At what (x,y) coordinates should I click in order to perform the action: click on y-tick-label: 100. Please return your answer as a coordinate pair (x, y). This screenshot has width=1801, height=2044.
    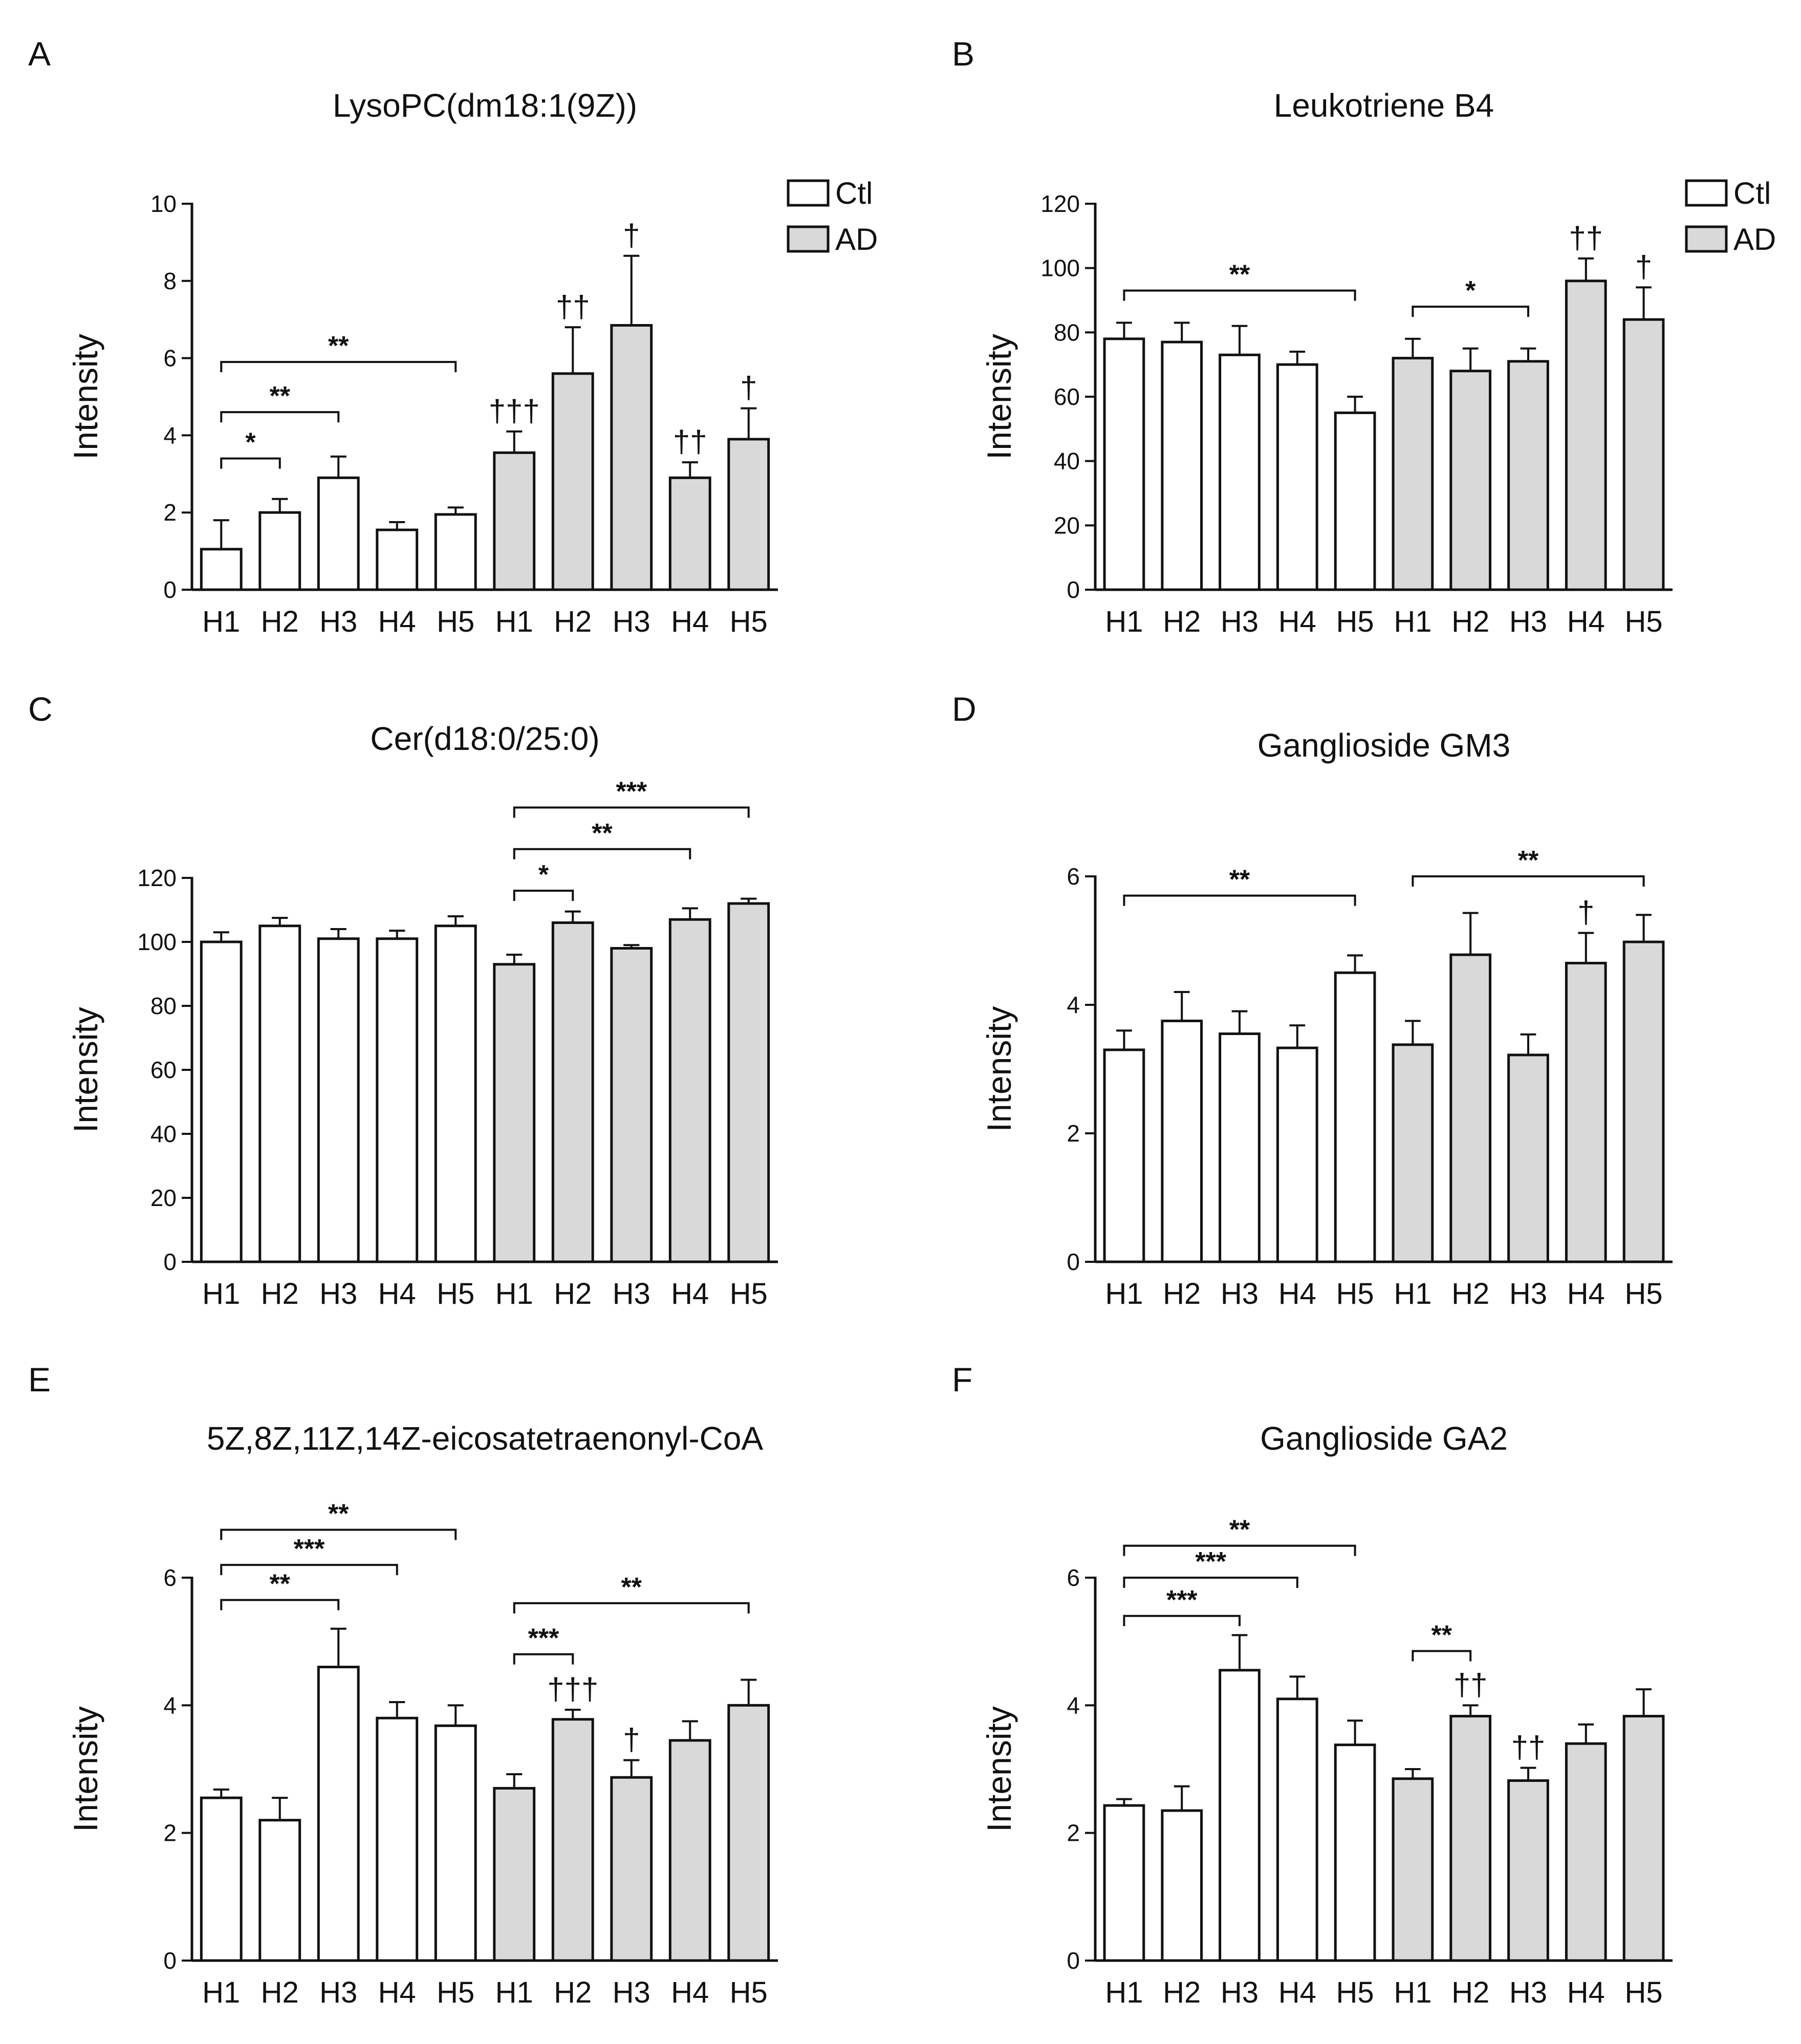
    Looking at the image, I should click on (157, 942).